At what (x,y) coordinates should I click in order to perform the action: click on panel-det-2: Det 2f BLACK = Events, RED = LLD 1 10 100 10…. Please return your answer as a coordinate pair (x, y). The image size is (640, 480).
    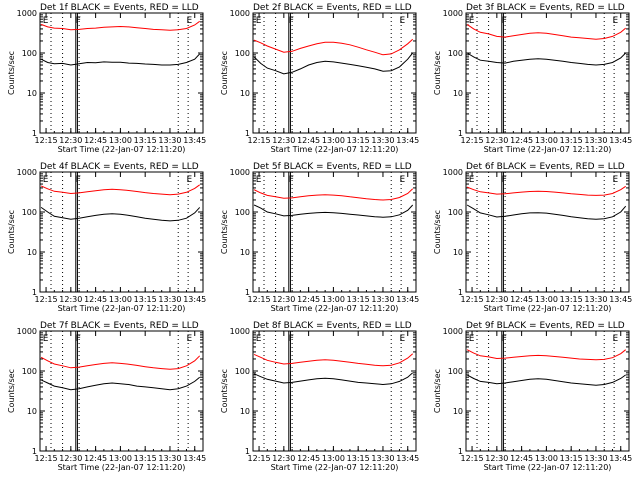
    Looking at the image, I should click on (319, 78).